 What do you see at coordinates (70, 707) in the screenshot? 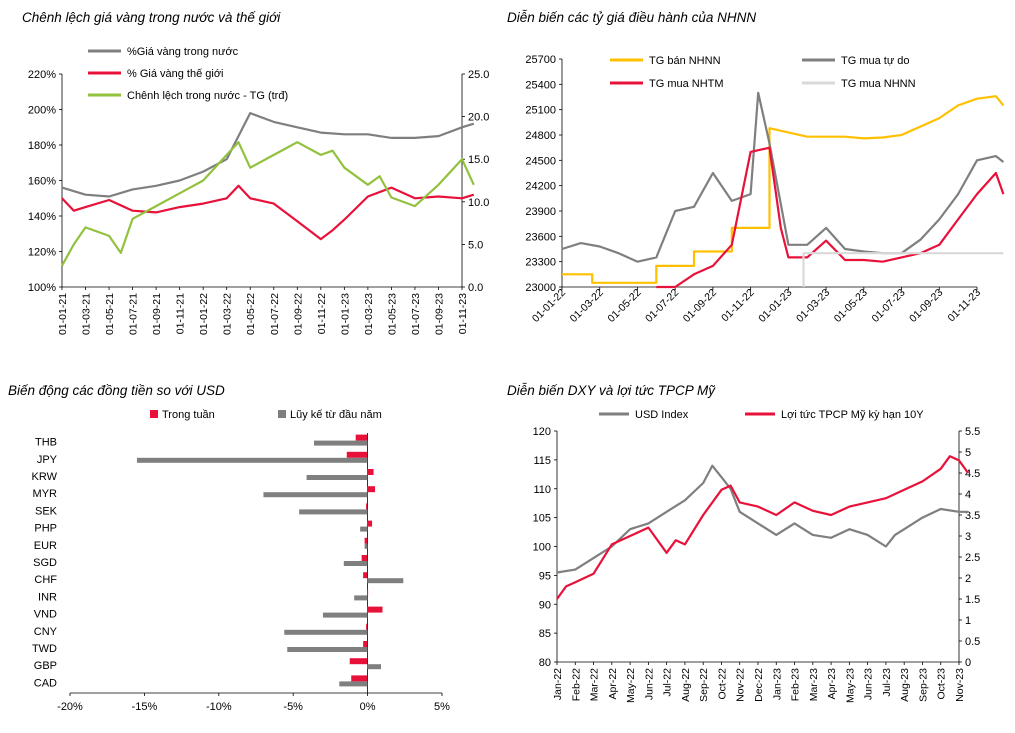
I see `x-tick-label: -20%` at bounding box center [70, 707].